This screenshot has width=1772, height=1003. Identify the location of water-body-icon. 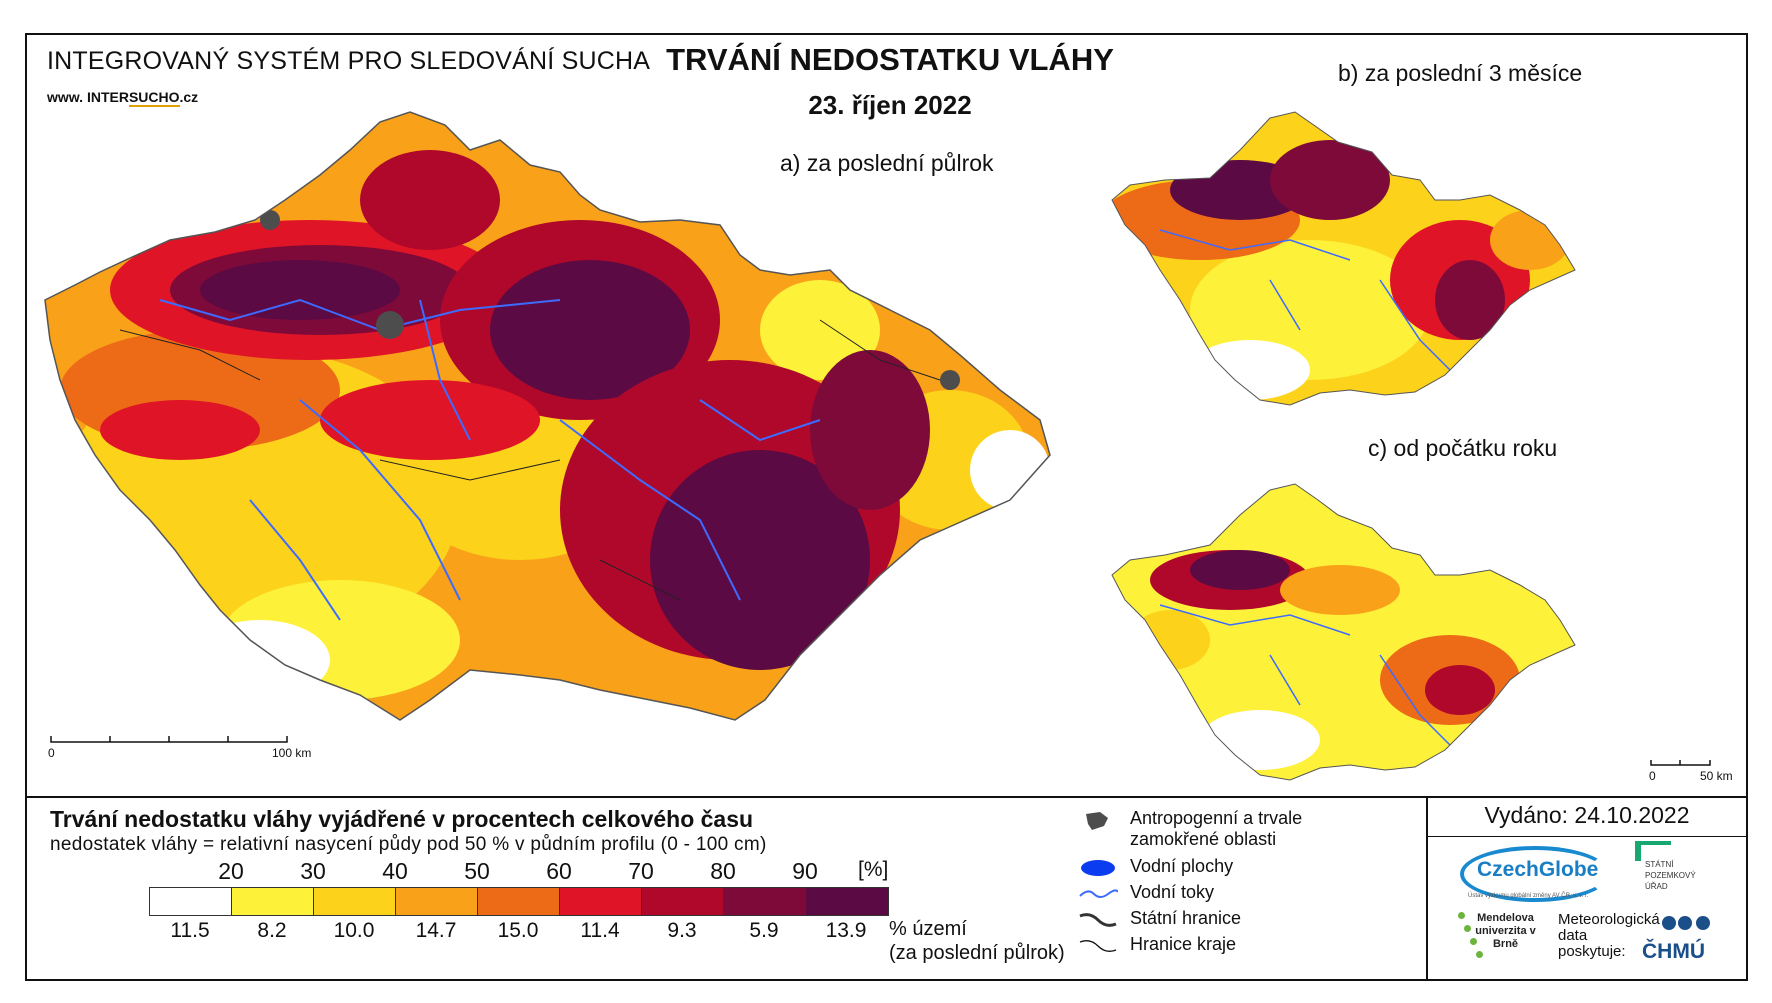
(1098, 868).